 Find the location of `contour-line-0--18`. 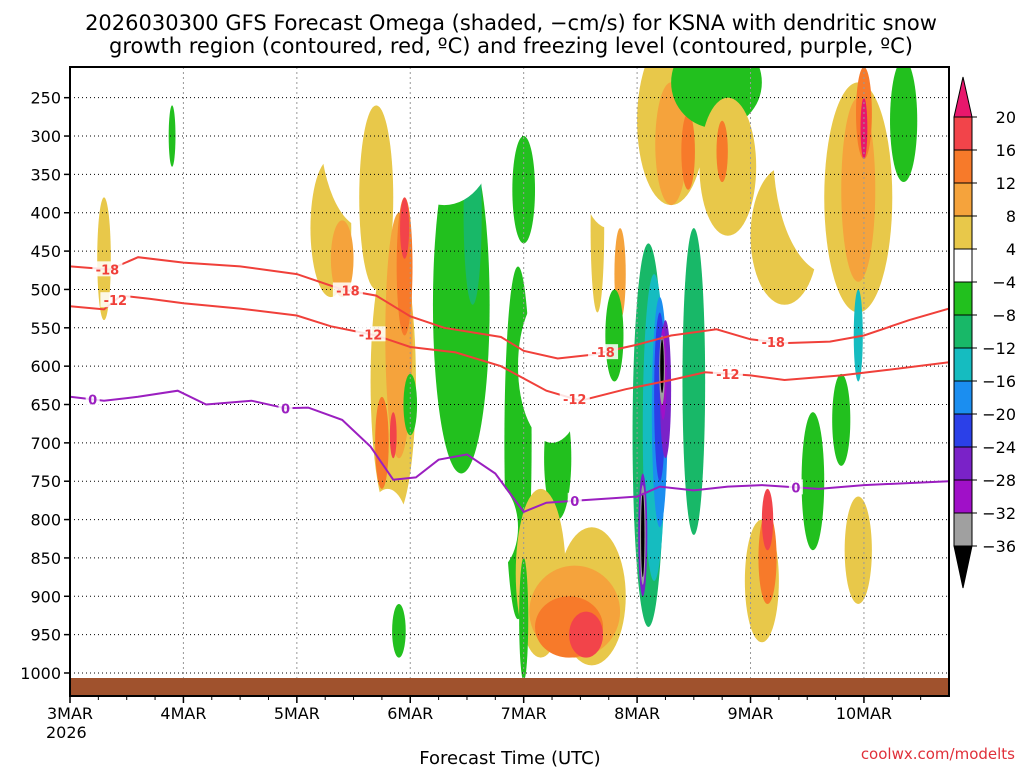

contour-line-0--18 is located at coordinates (509, 308).